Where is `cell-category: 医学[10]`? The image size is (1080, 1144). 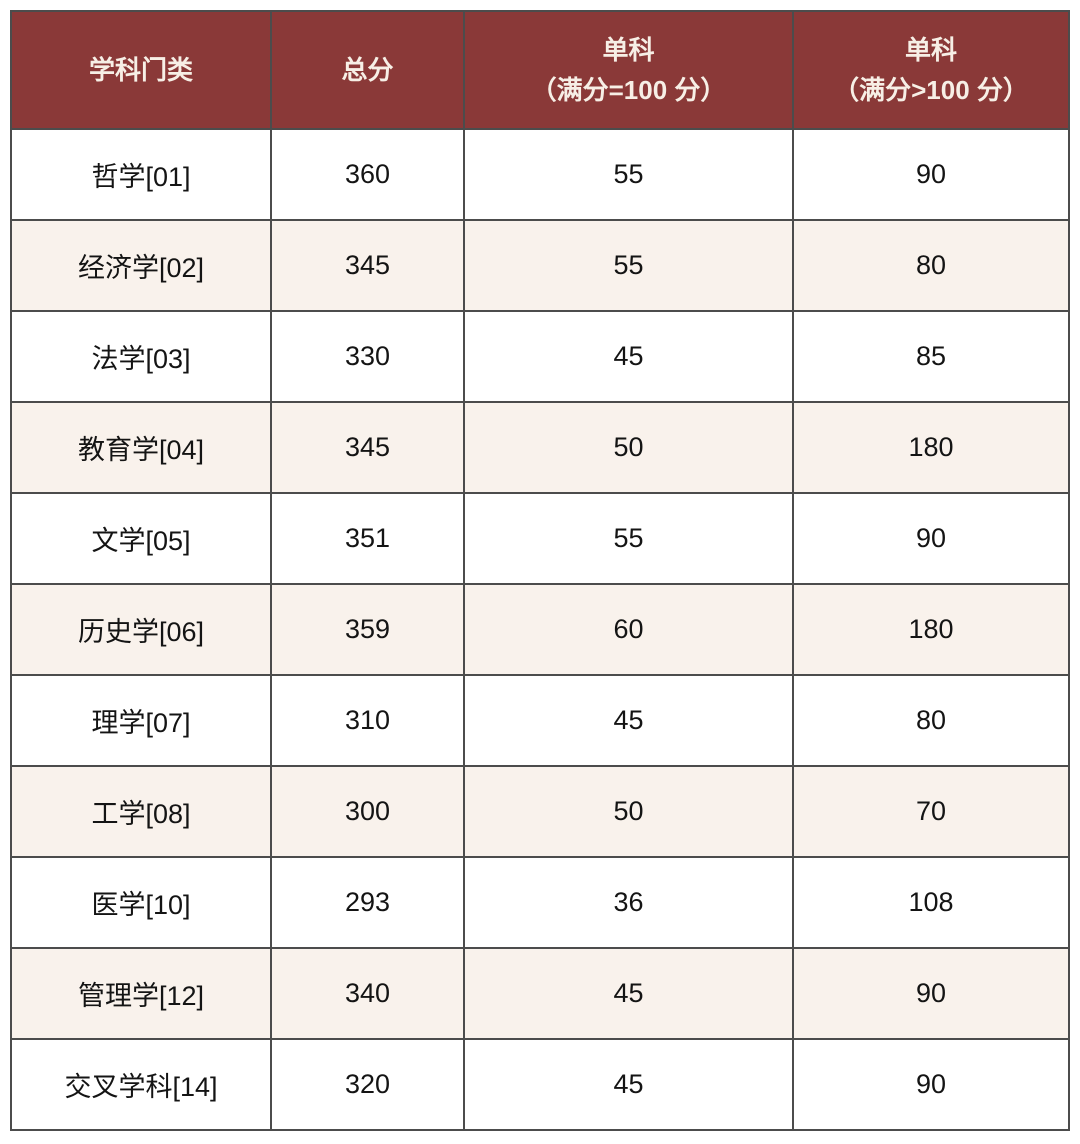 cell-category: 医学[10] is located at coordinates (141, 902).